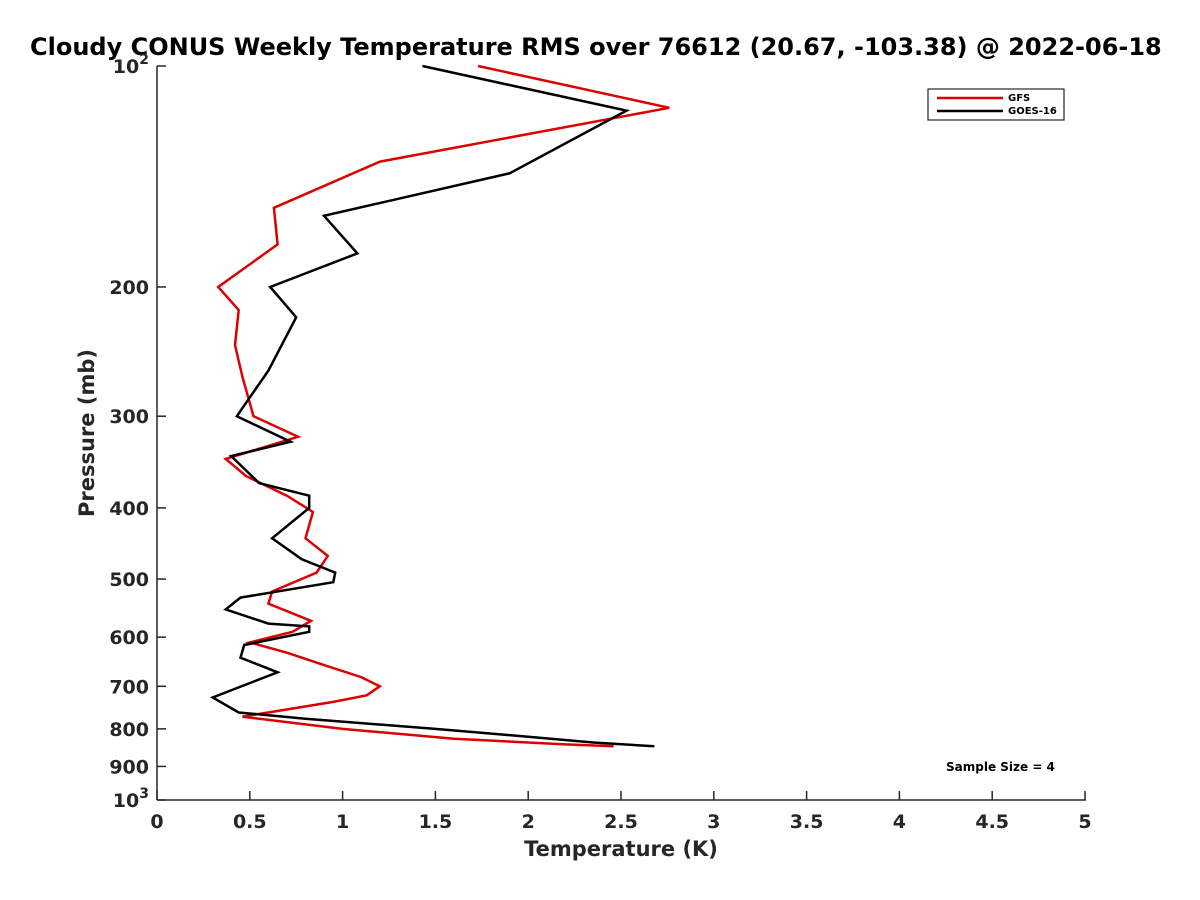 The image size is (1200, 900). I want to click on x-tick-label: 2, so click(528, 822).